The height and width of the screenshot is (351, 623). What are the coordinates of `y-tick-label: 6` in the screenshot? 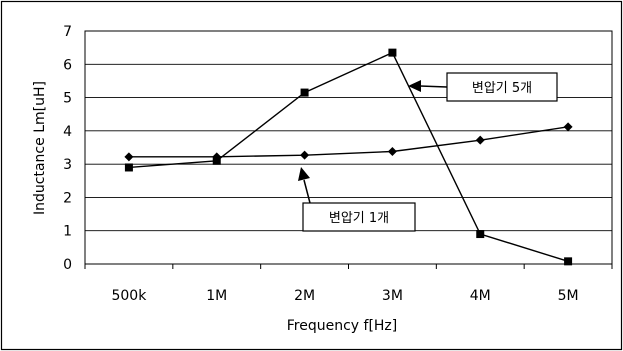 It's located at (67, 65).